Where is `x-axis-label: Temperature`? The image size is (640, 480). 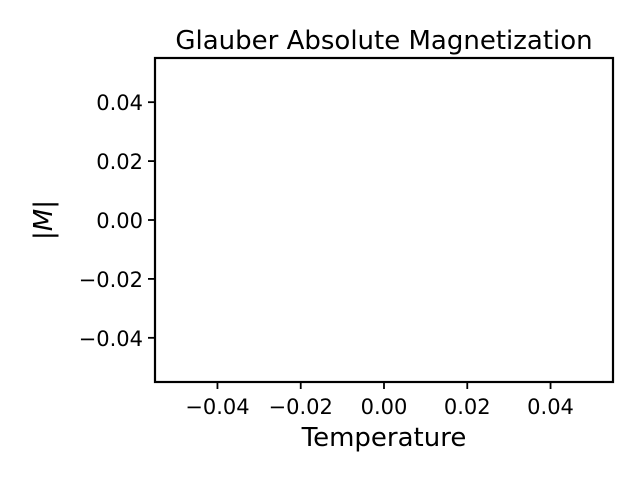
x-axis-label: Temperature is located at coordinates (384, 438).